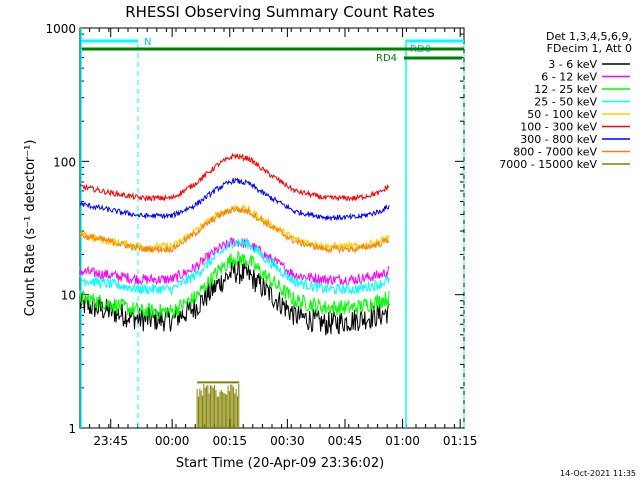 Image resolution: width=640 pixels, height=480 pixels. I want to click on legend-entry-label: 800 - 7000 keV, so click(555, 152).